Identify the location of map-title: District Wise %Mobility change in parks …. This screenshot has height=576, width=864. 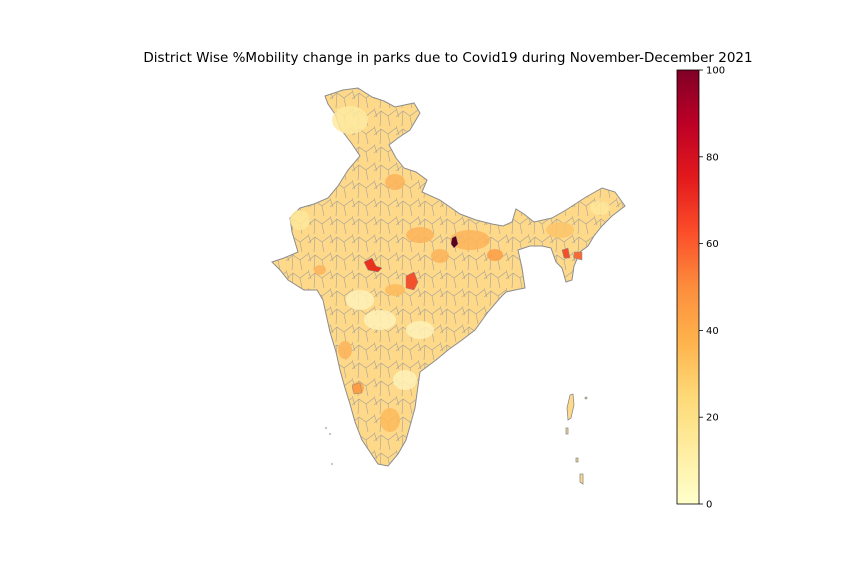
(448, 58).